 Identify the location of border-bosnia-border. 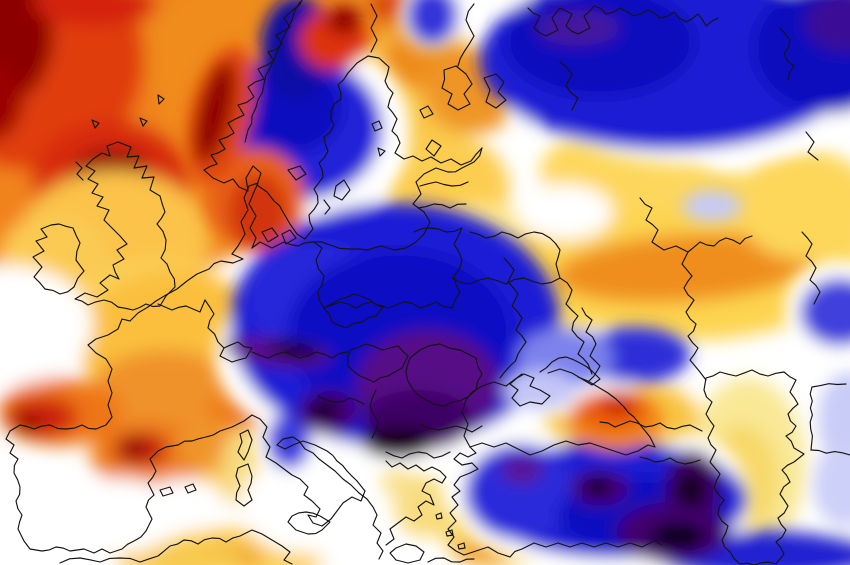
(341, 400).